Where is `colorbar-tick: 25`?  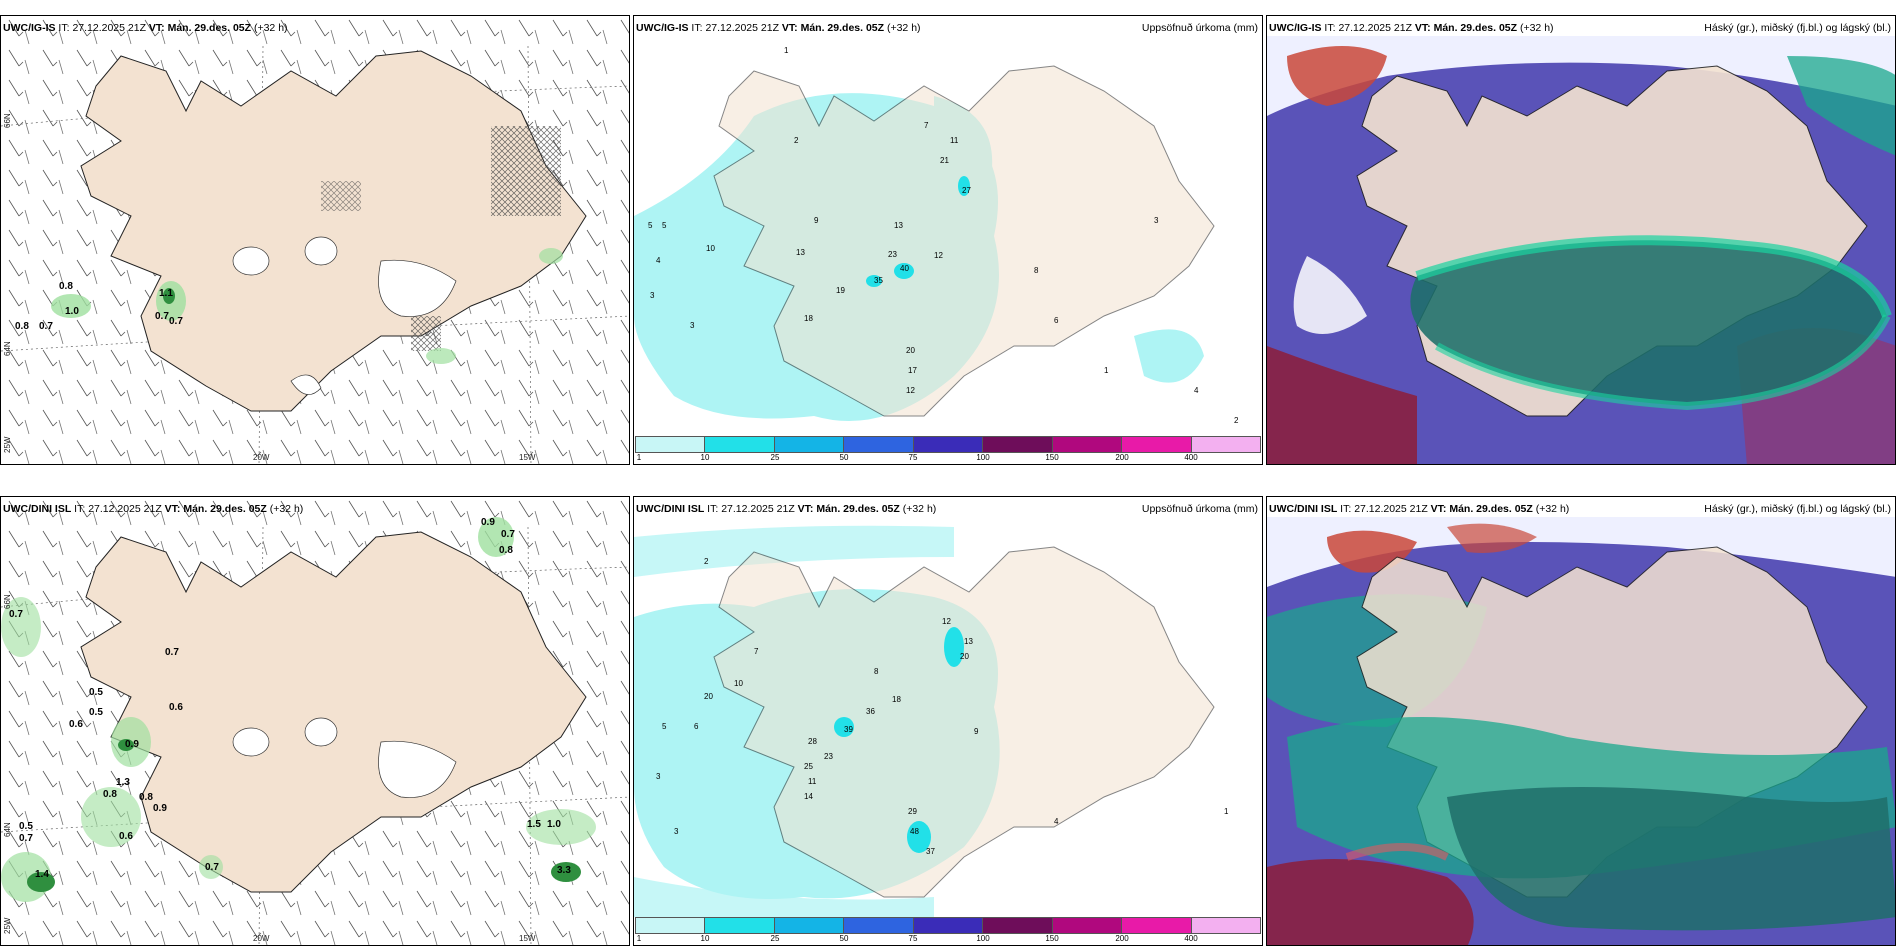 colorbar-tick: 25 is located at coordinates (775, 457).